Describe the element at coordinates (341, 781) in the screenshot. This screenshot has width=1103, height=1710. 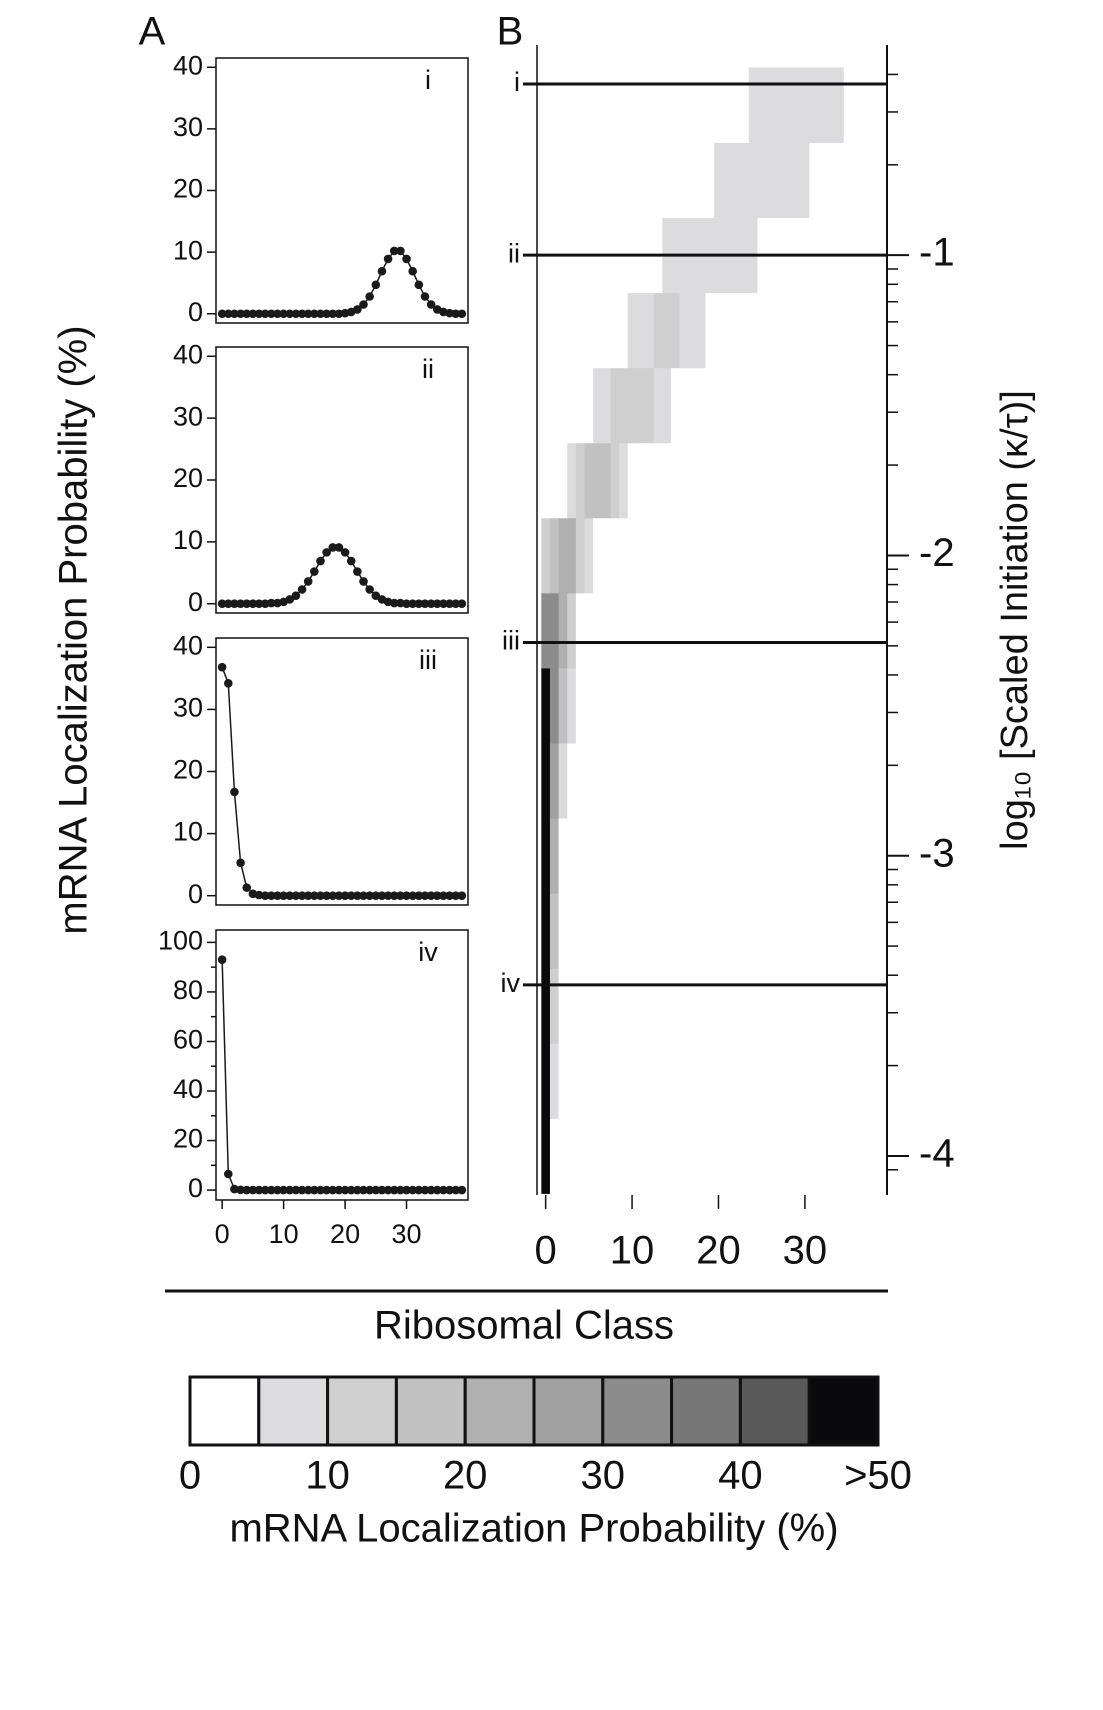
I see `data-line` at that location.